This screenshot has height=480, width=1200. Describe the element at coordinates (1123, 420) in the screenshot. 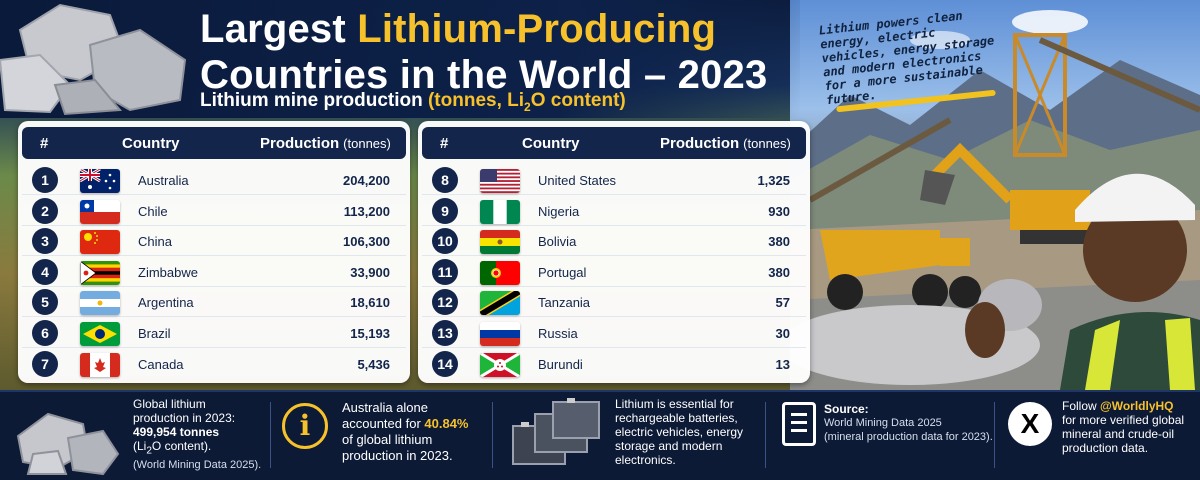

I see `follow-line-2: for more verified global` at that location.